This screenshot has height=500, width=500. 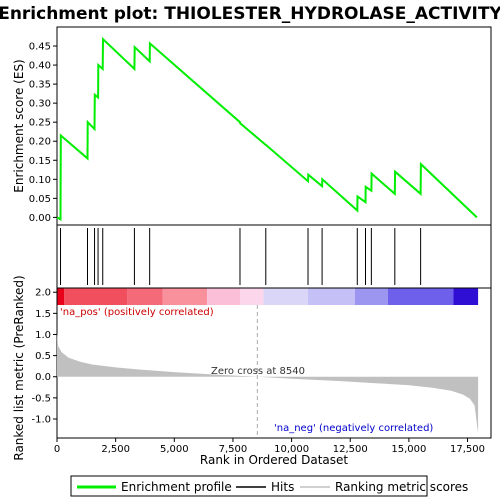 What do you see at coordinates (353, 428) in the screenshot?
I see `neg-correlated-label: 'na_neg' (negatively correlated)` at bounding box center [353, 428].